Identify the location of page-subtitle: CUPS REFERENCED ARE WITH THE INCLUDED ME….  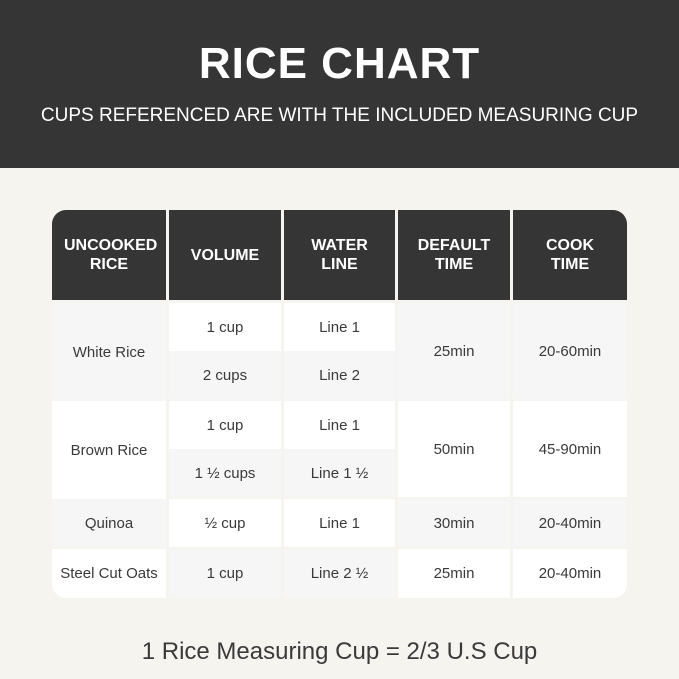
(339, 115).